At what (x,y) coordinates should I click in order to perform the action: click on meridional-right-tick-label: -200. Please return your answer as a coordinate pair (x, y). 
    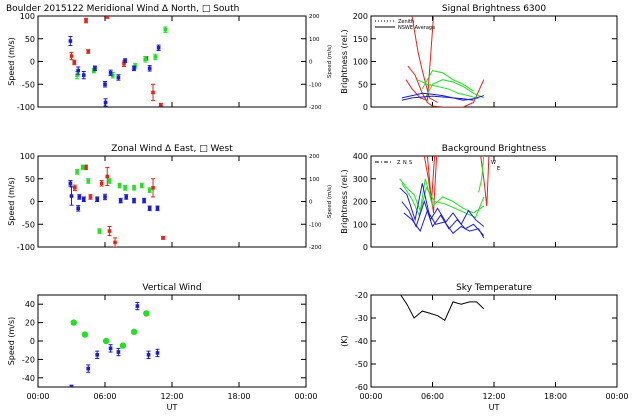
    Looking at the image, I should click on (315, 108).